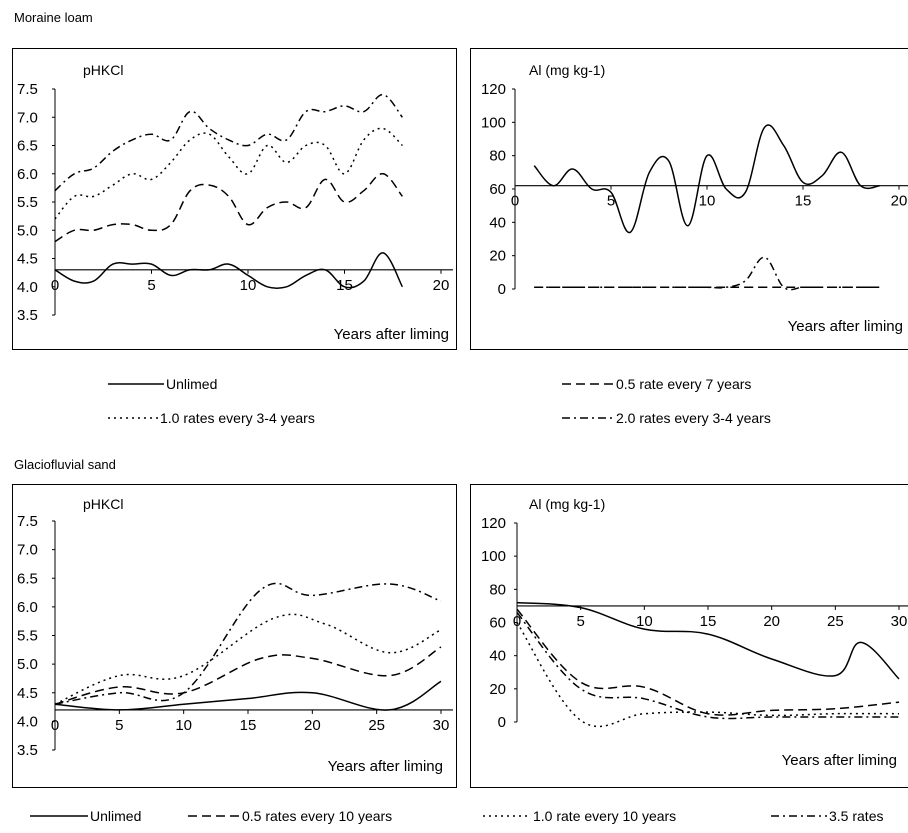 The width and height of the screenshot is (908, 833). Describe the element at coordinates (693, 418) in the screenshot. I see `legend-label: 2.0 rates every 3-4 years` at that location.